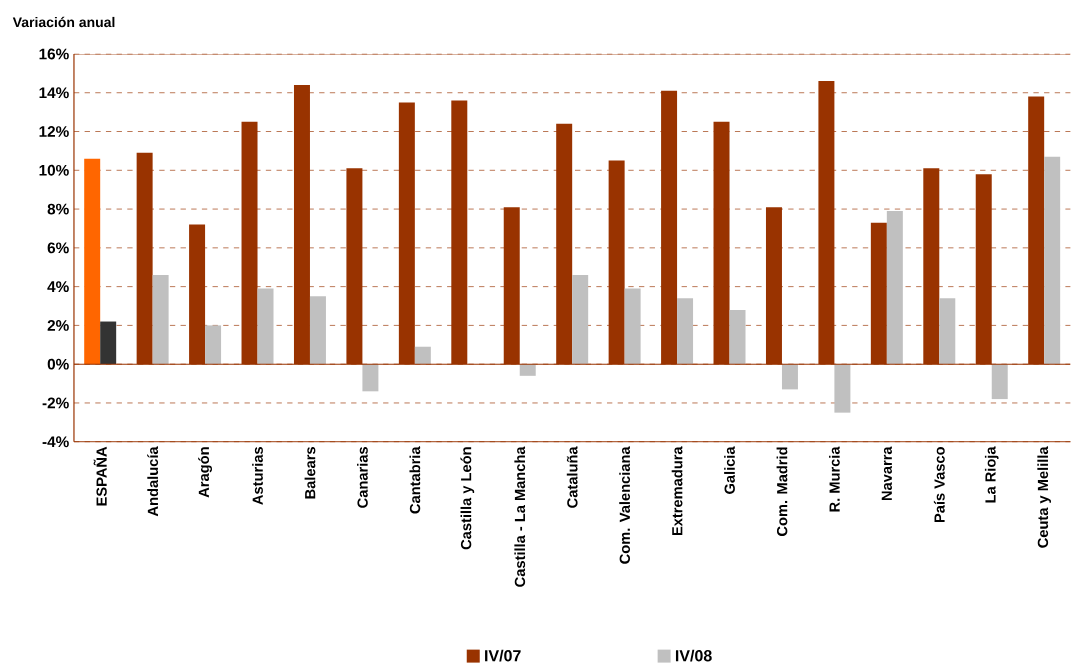  I want to click on legend-label: IV/08, so click(693, 655).